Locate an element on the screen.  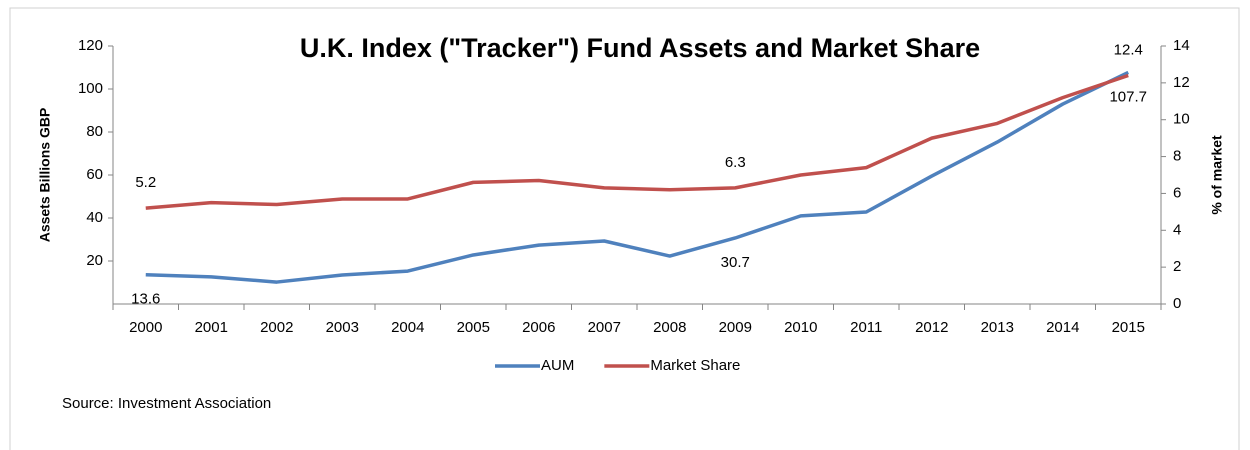
y2-tick-label: 14 is located at coordinates (1181, 45).